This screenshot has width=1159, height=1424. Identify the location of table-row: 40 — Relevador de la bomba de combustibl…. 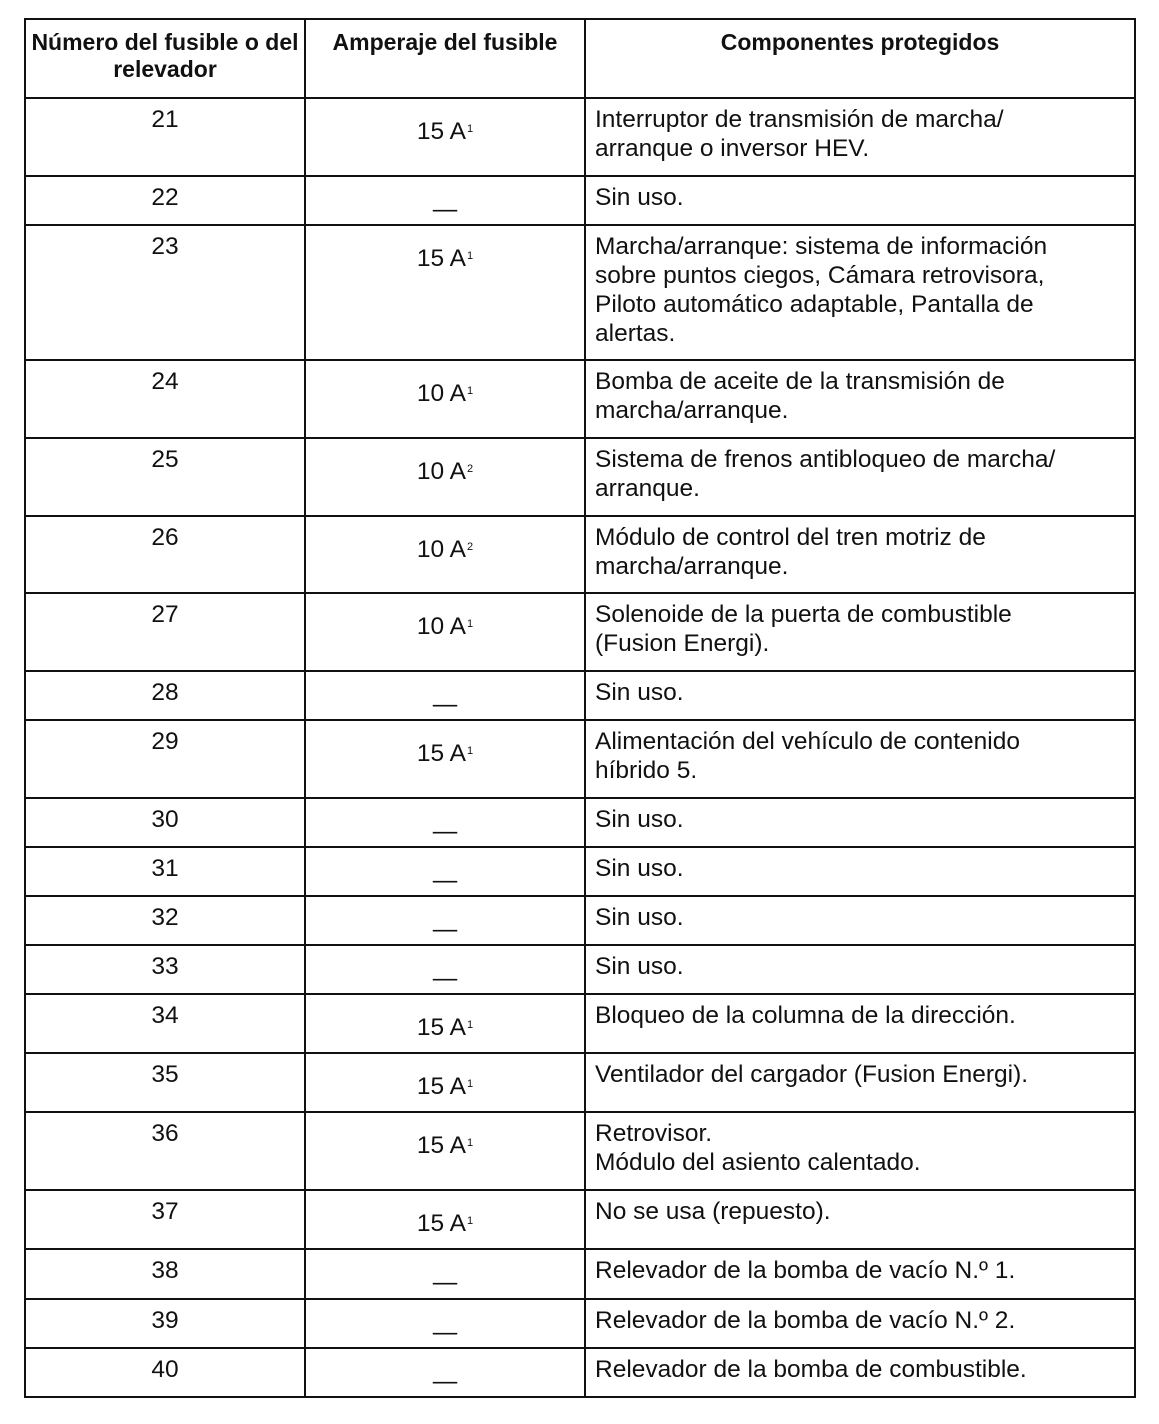
(580, 1372).